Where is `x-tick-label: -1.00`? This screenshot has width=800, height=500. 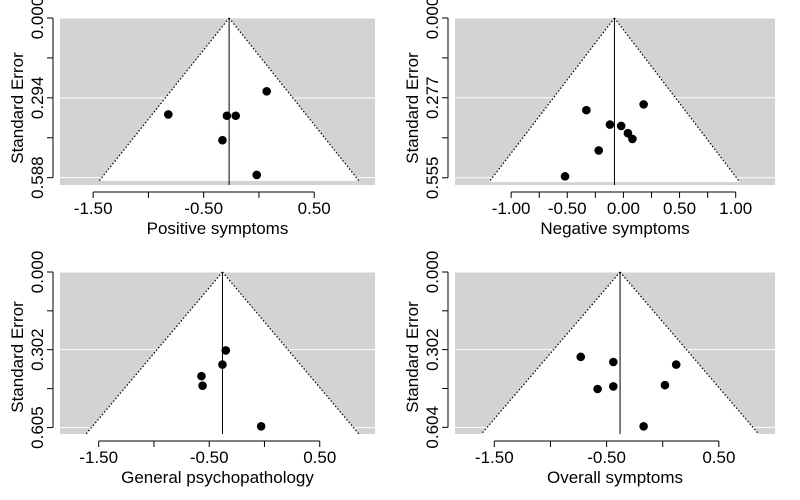 x-tick-label: -1.00 is located at coordinates (511, 208).